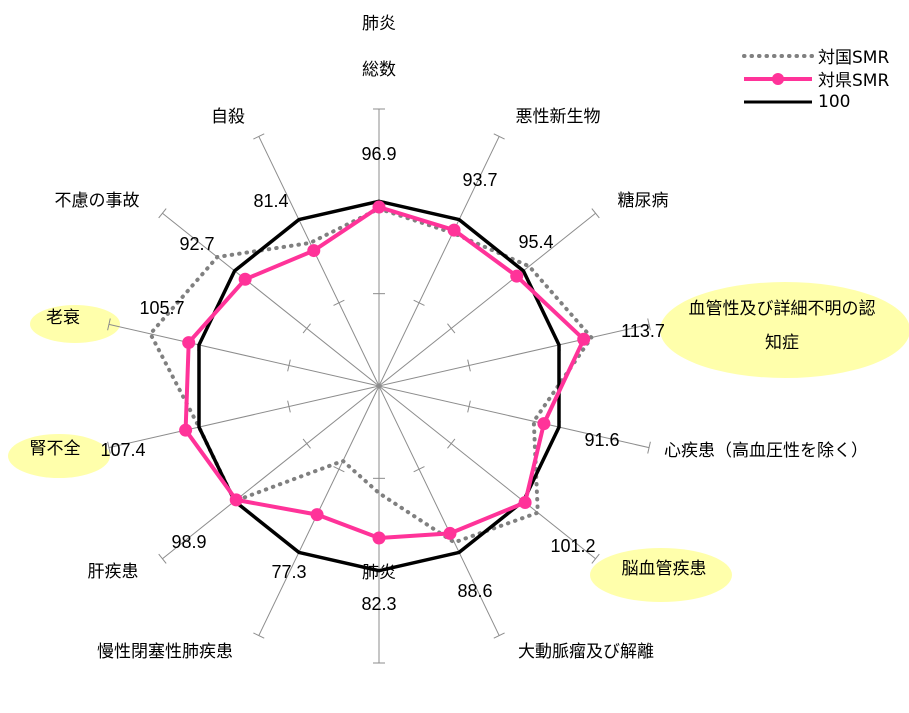 The width and height of the screenshot is (909, 713). Describe the element at coordinates (474, 591) in the screenshot. I see `value-label: 88.6` at that location.